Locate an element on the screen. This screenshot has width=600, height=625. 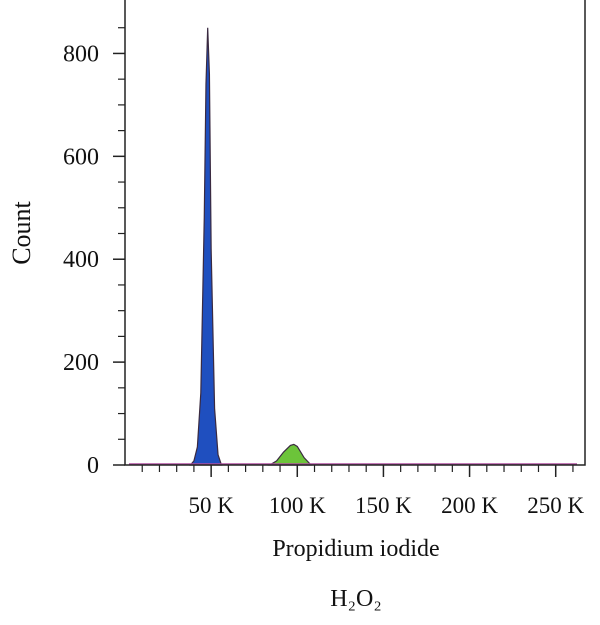
x-tick-label: 250 K is located at coordinates (555, 505).